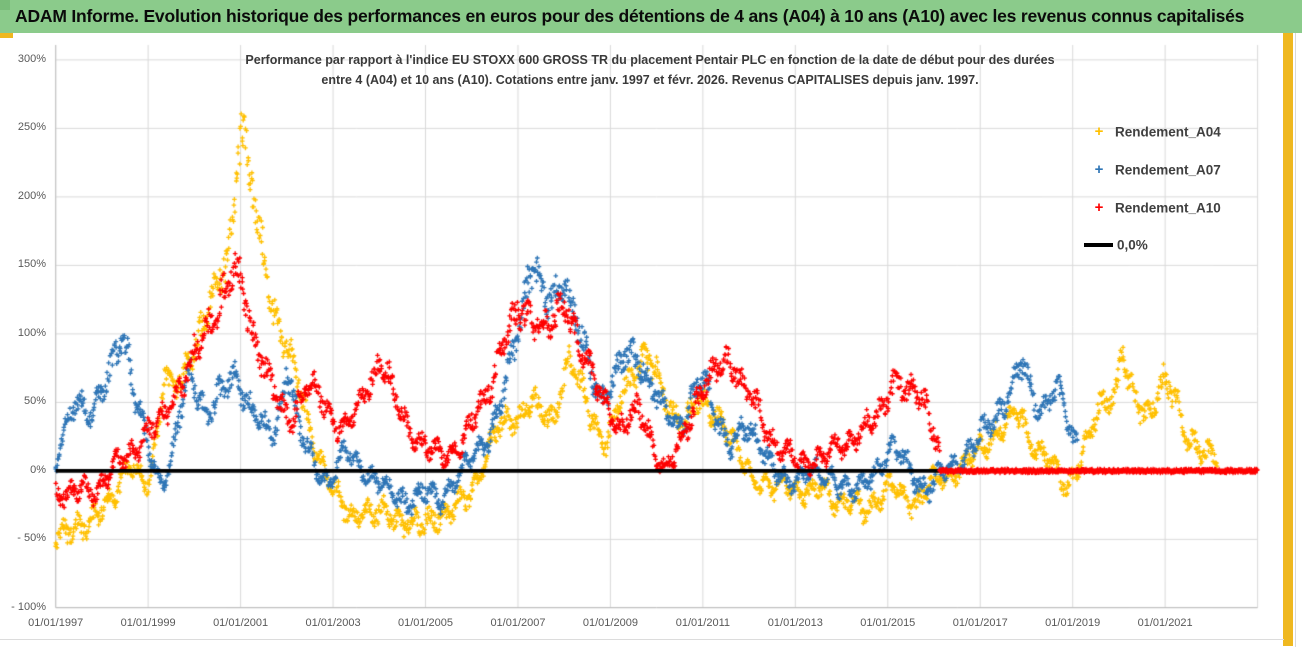  What do you see at coordinates (38, 469) in the screenshot?
I see `y-tick-label: 0%` at bounding box center [38, 469].